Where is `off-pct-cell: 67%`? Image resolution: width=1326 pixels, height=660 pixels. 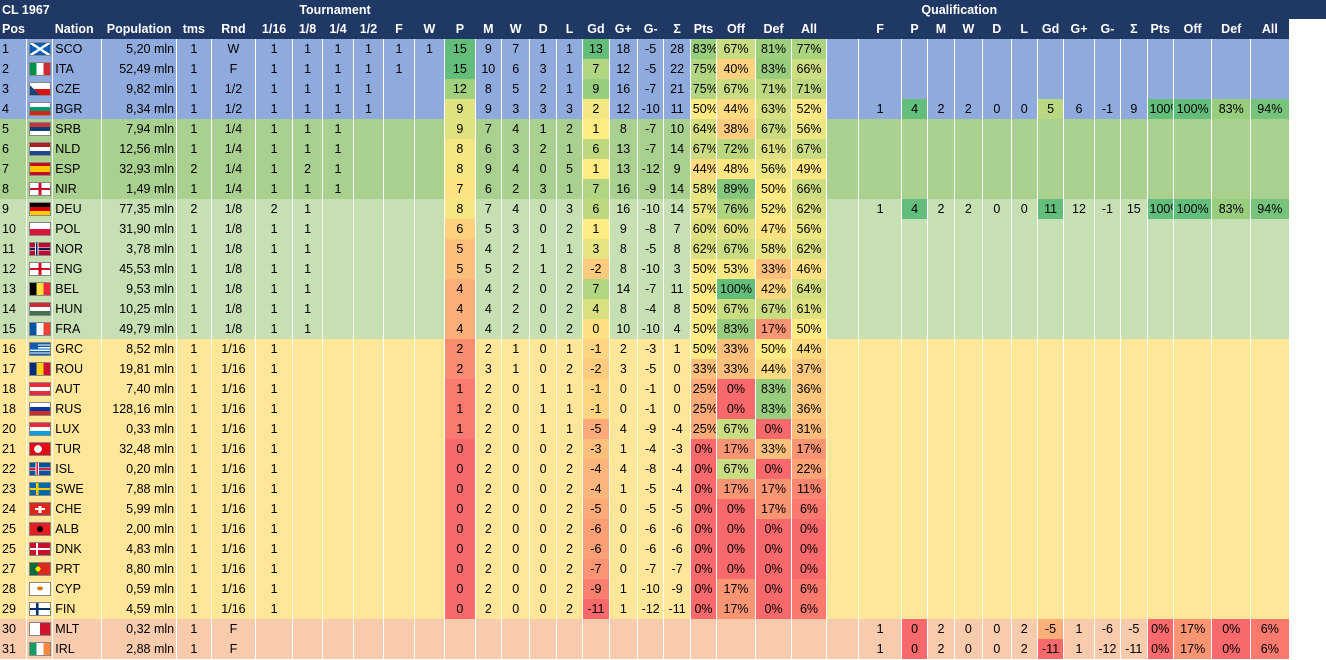 off-pct-cell: 67% is located at coordinates (736, 469).